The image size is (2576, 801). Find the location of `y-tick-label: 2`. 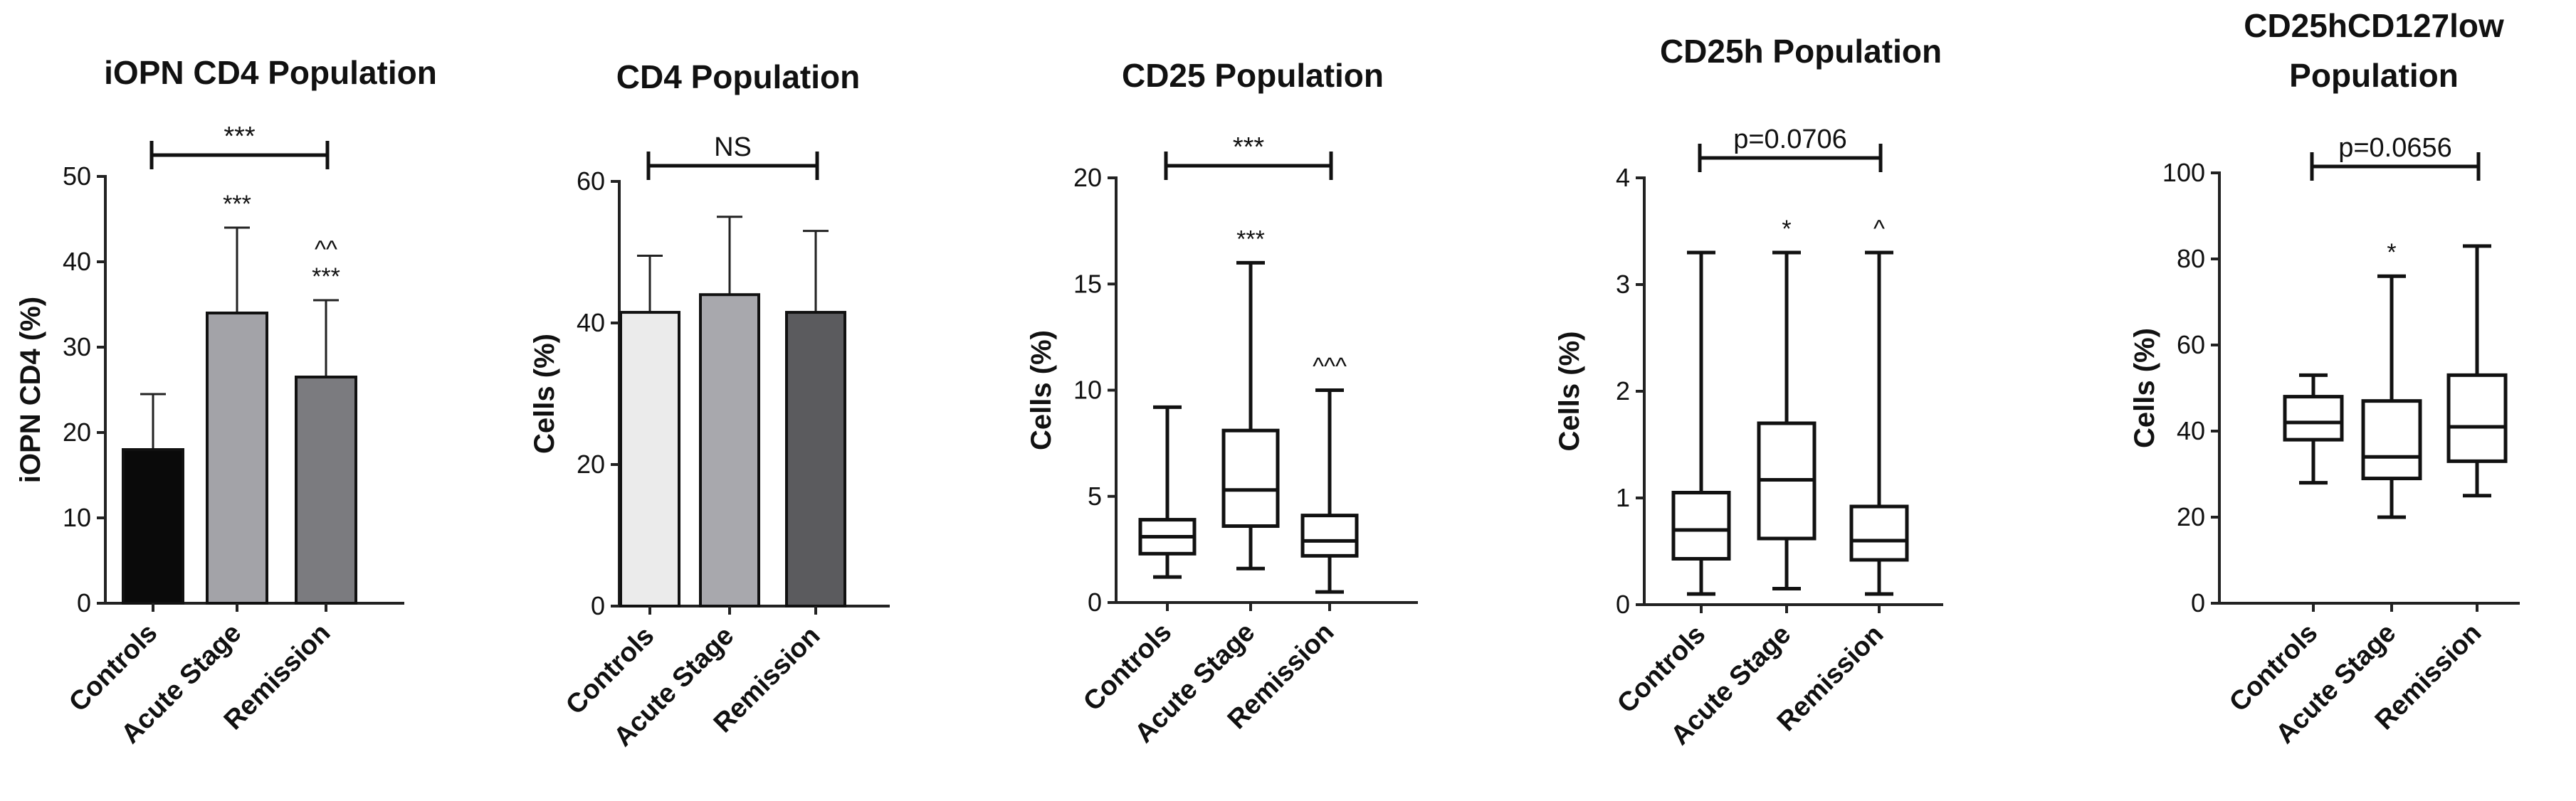

y-tick-label: 2 is located at coordinates (1623, 390).